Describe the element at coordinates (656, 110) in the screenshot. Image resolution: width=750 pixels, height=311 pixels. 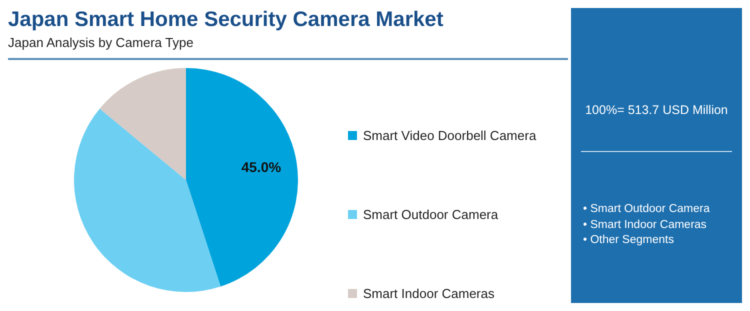
I see `text: 100%= 513.7 USD Million` at that location.